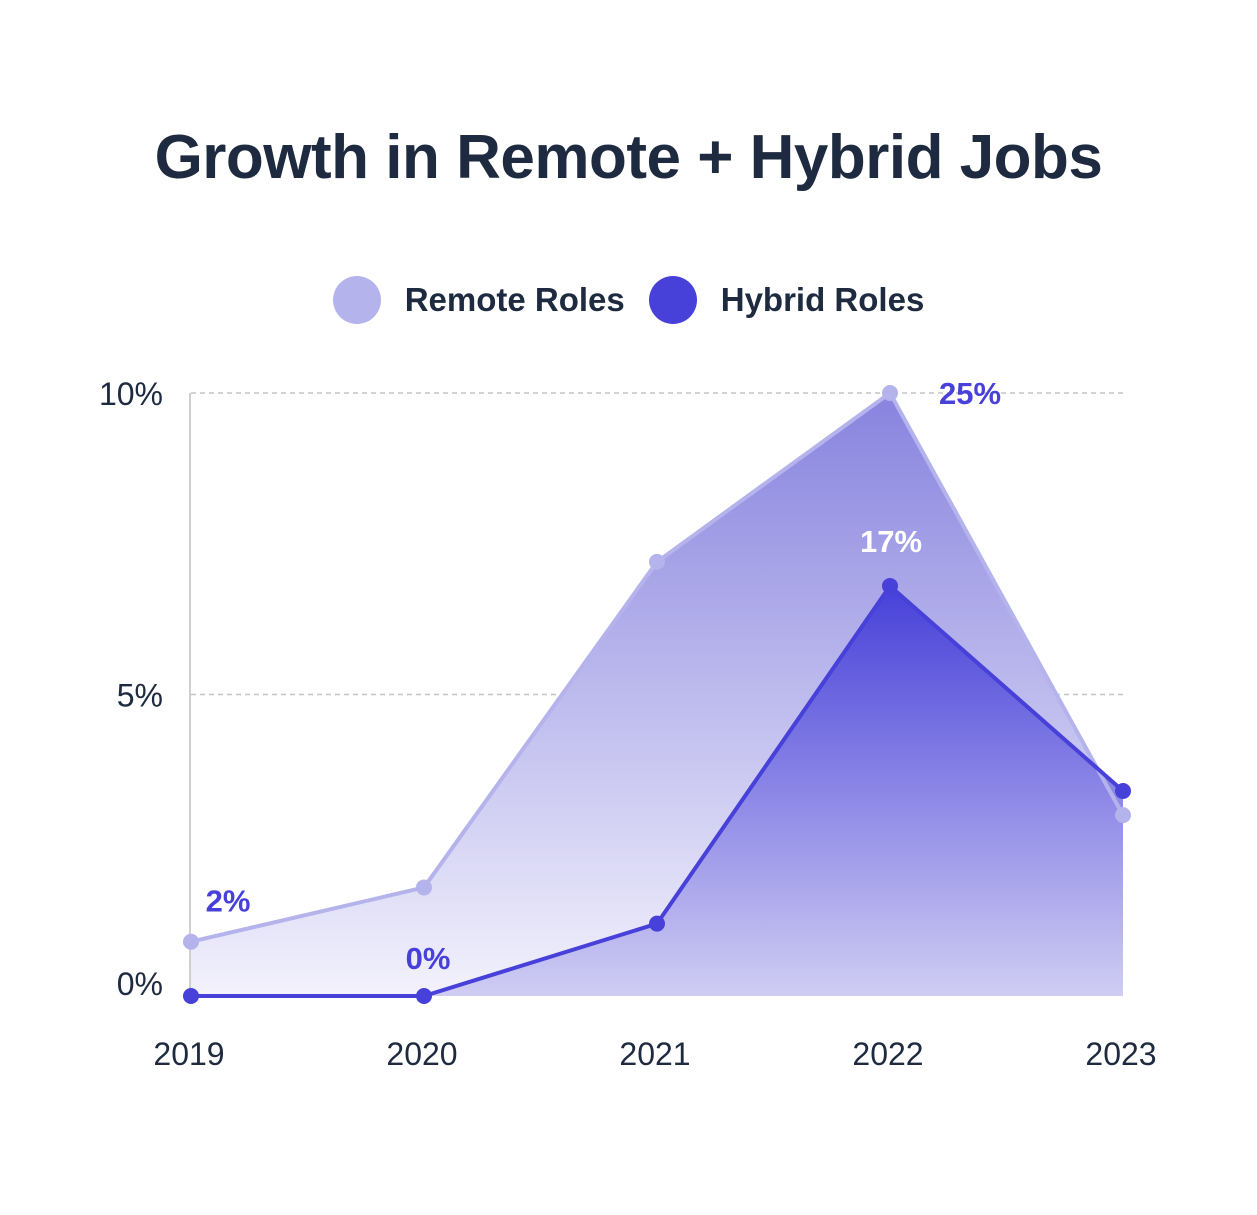  I want to click on x-tick-label: 2023, so click(1120, 1054).